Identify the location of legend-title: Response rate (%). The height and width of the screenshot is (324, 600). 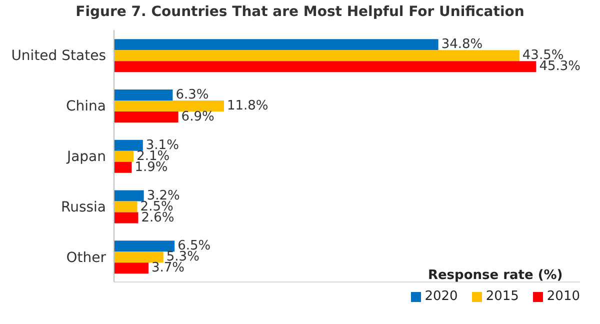
(495, 275).